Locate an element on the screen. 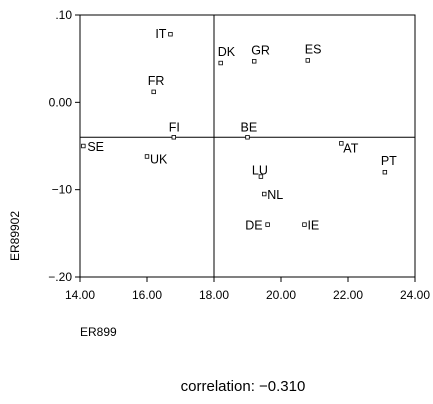  x-tick-label: 22.00 is located at coordinates (348, 295).